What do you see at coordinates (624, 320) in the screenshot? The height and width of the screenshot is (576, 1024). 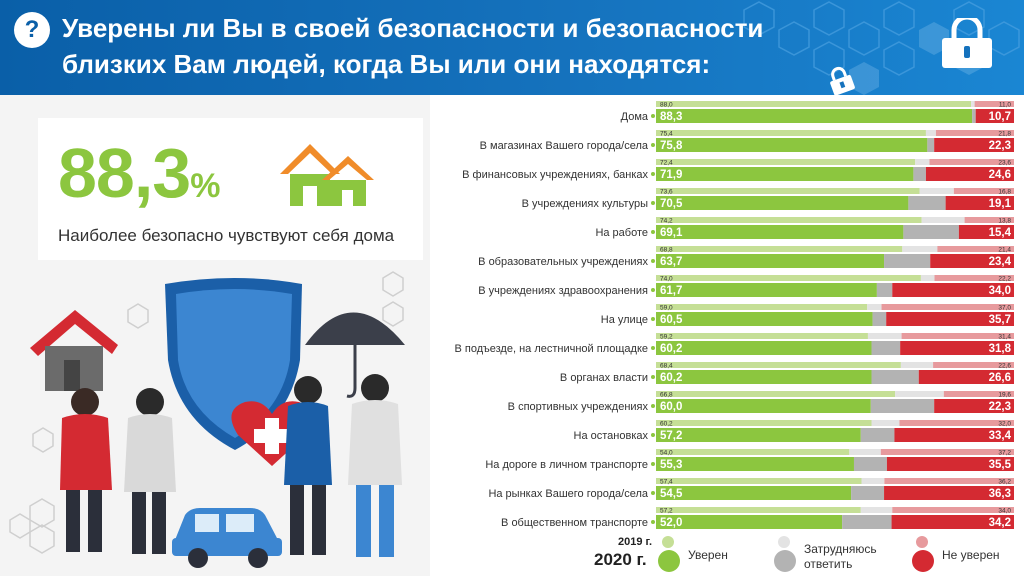 I see `category-label: На улице` at bounding box center [624, 320].